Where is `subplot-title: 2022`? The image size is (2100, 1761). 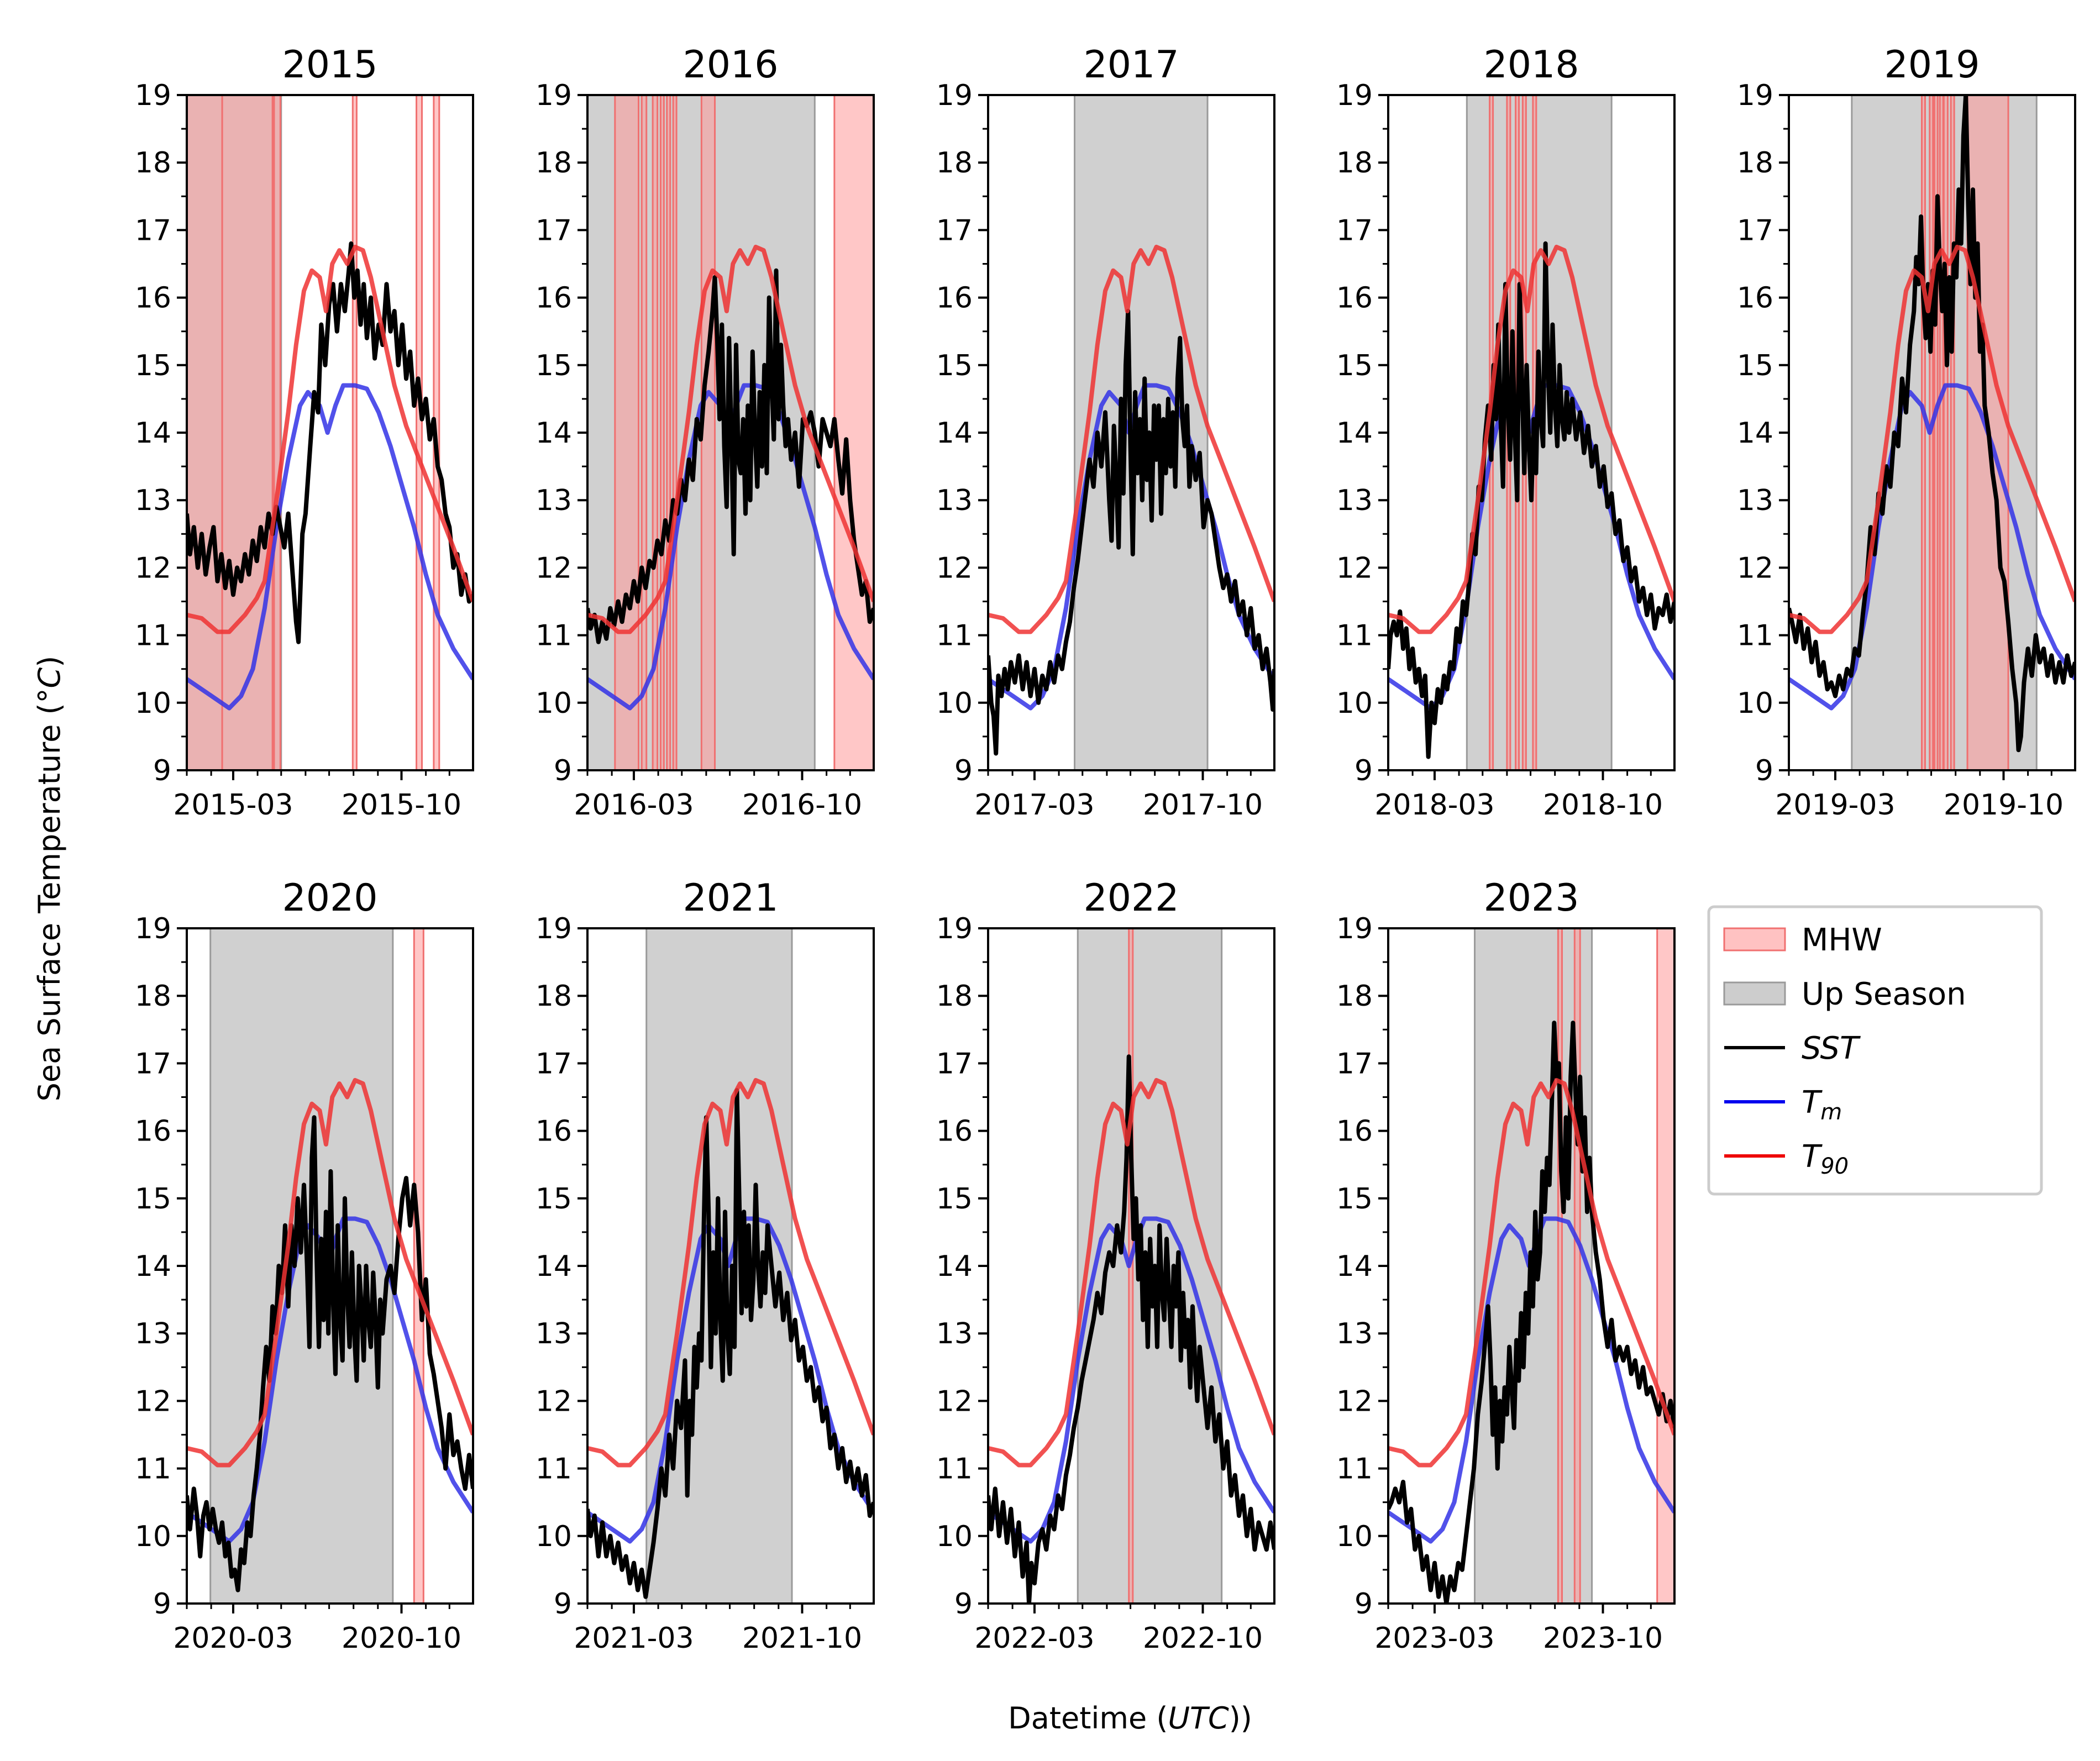 subplot-title: 2022 is located at coordinates (1131, 898).